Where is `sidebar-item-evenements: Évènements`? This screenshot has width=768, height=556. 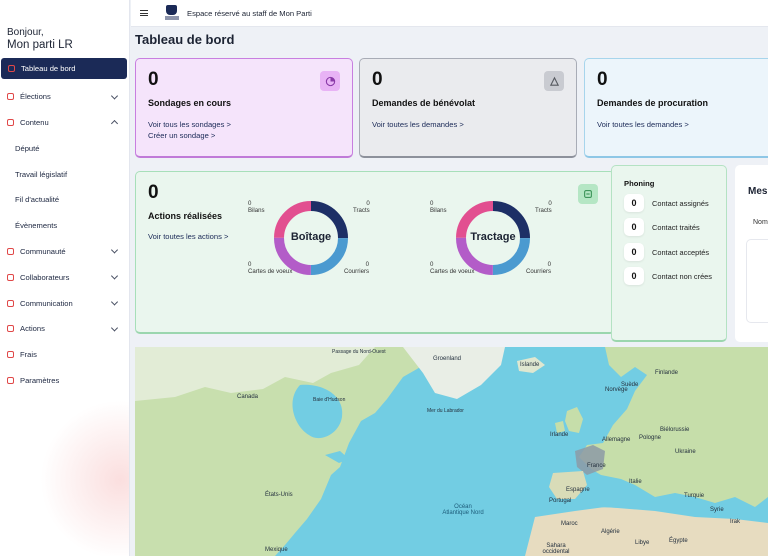
sidebar-item-evenements: Évènements is located at coordinates (64, 226).